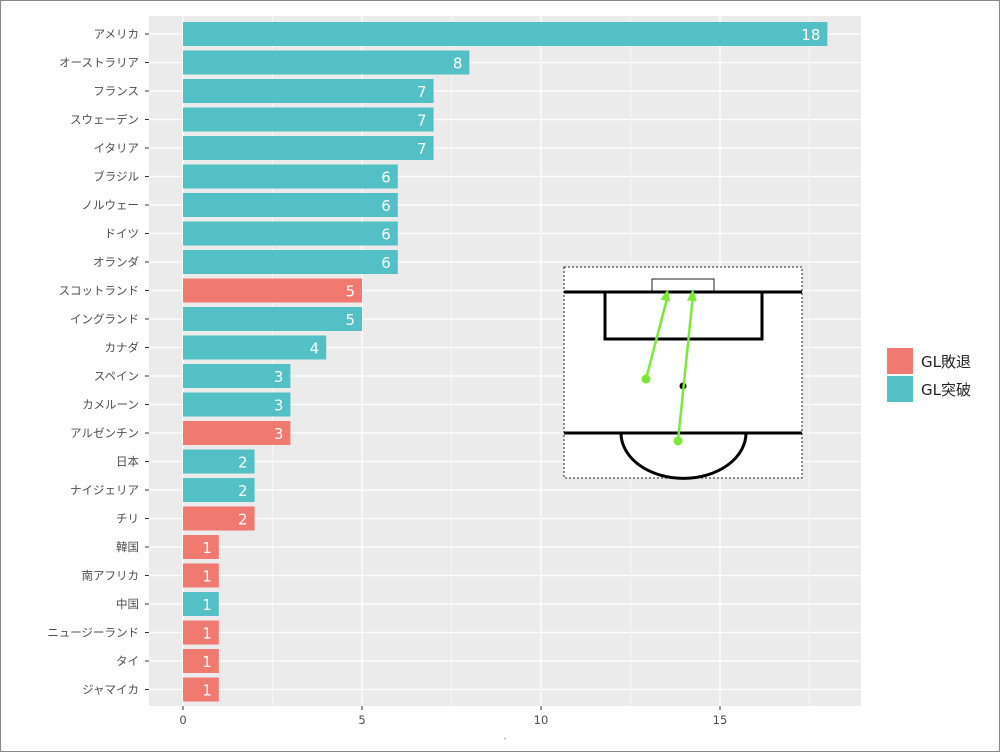  Describe the element at coordinates (111, 205) in the screenshot. I see `y-tick-label: ノルウェー` at that location.